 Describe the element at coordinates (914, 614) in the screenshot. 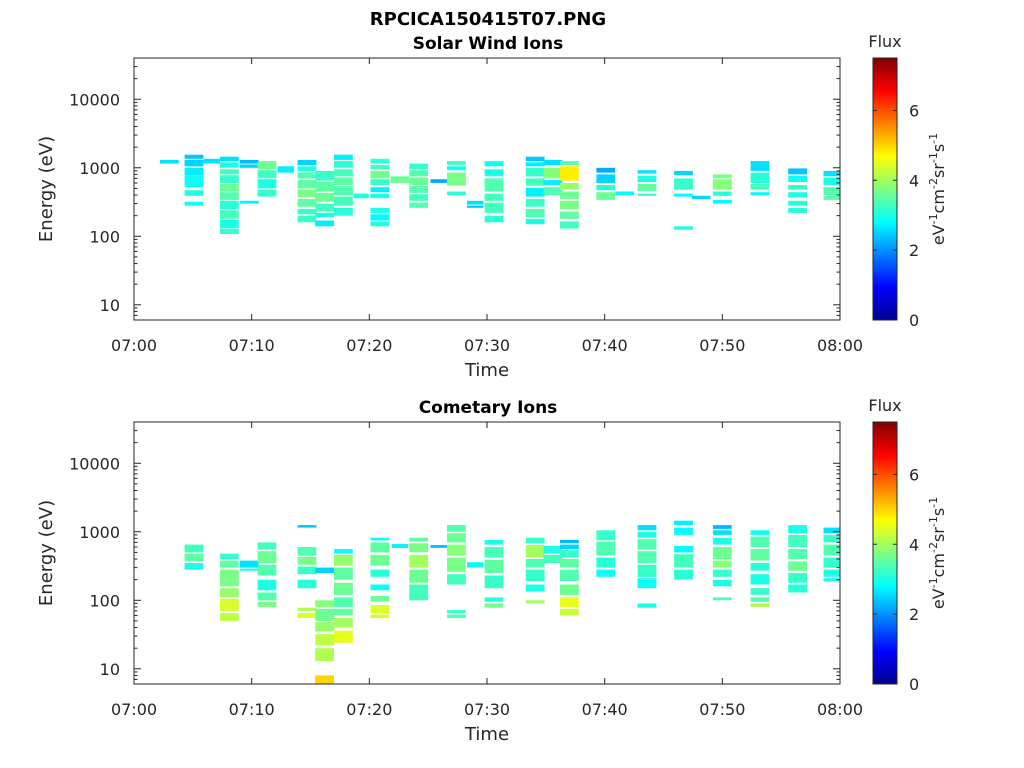

I see `colorbar-tick-label: 2` at that location.